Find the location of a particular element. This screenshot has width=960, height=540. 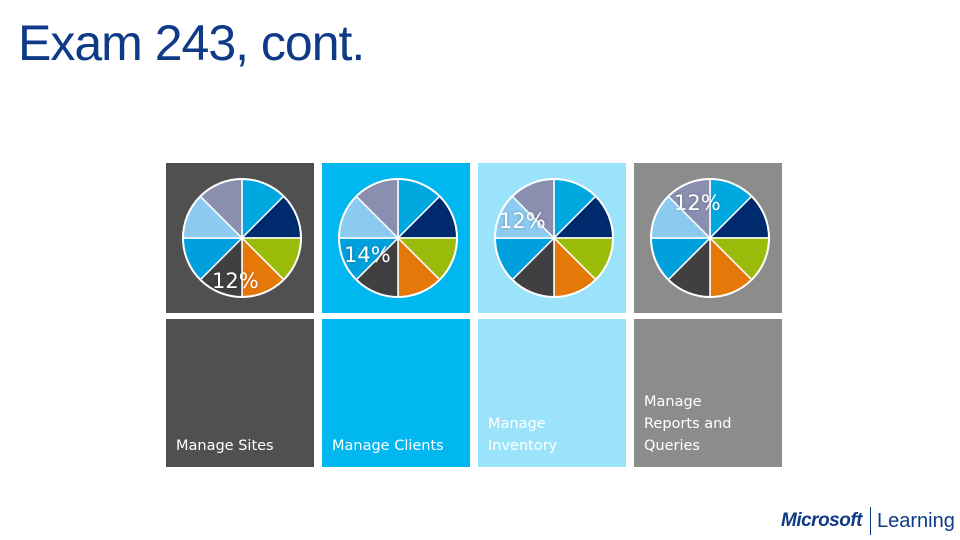

pie-tile-manage-sites: 12% is located at coordinates (240, 238).